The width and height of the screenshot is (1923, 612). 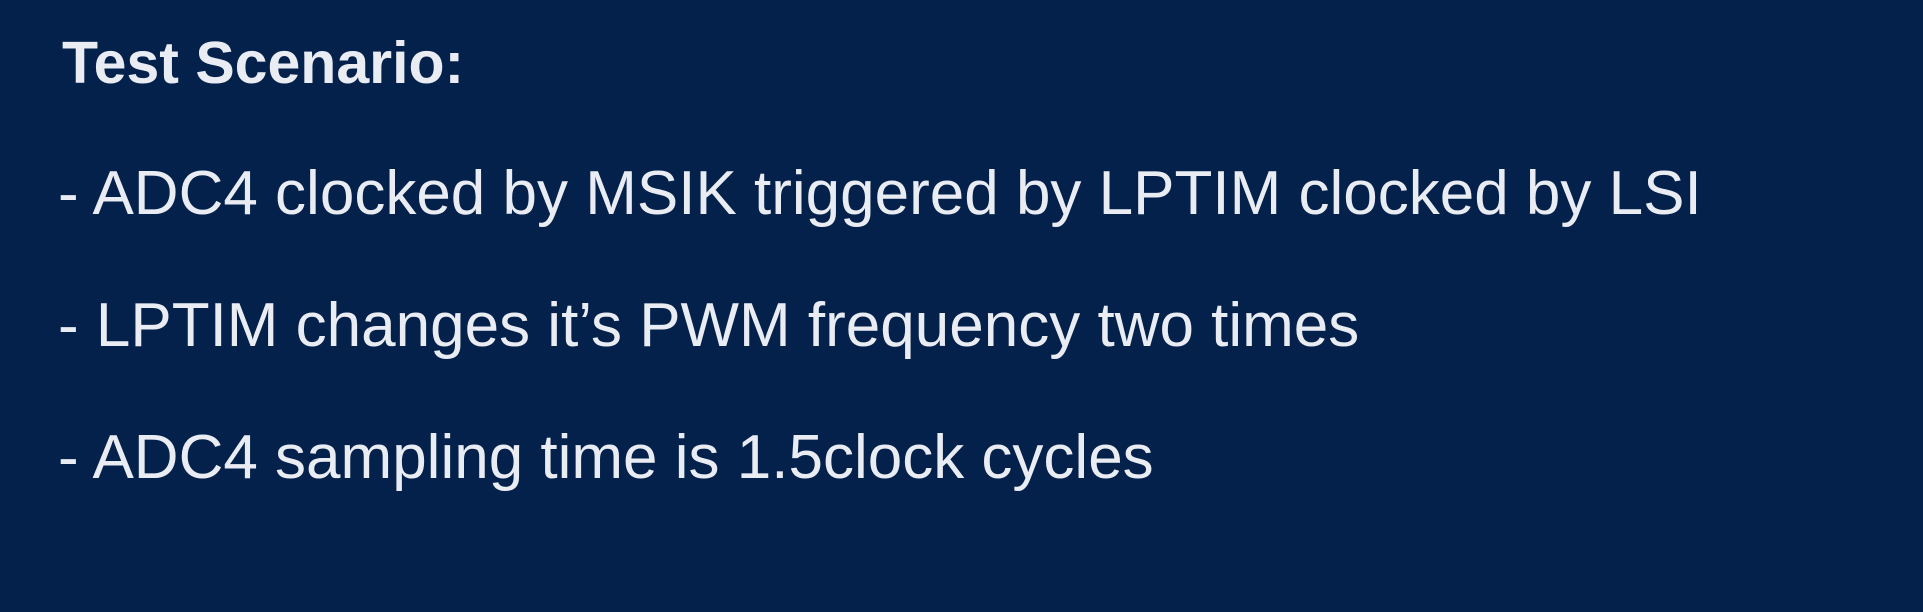 What do you see at coordinates (606, 457) in the screenshot?
I see `bullet-item: - ADC4 sampling time is 1.5clock cycles` at bounding box center [606, 457].